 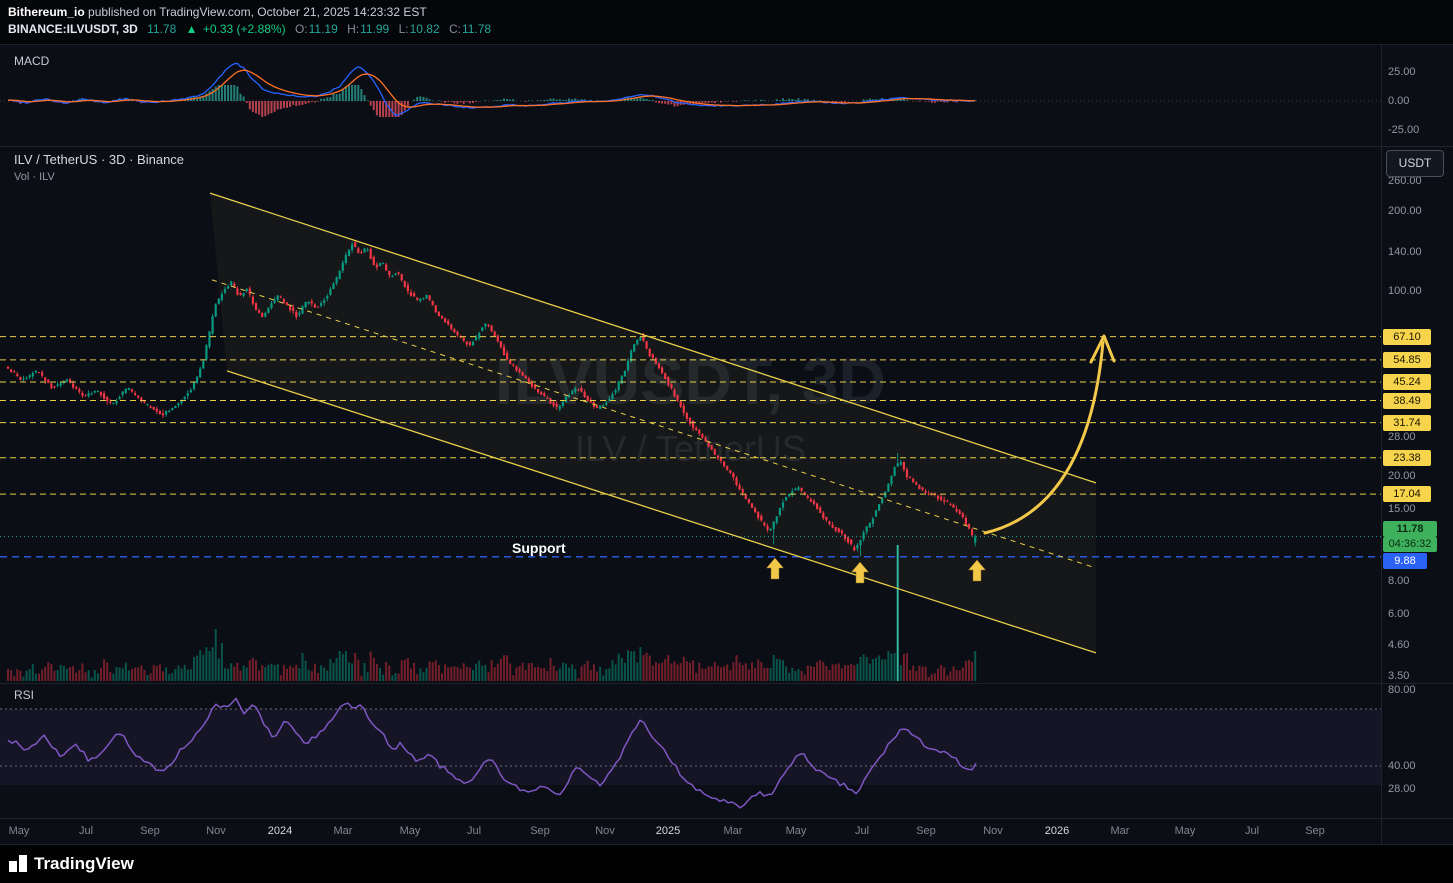 I want to click on price-axis-label: 140.00, so click(x=1405, y=252).